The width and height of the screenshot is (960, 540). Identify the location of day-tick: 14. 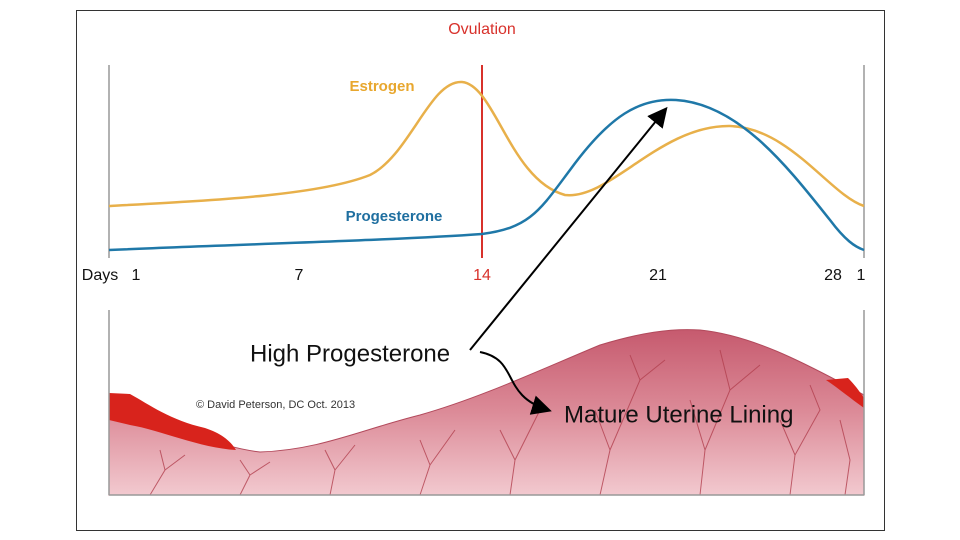
(482, 275).